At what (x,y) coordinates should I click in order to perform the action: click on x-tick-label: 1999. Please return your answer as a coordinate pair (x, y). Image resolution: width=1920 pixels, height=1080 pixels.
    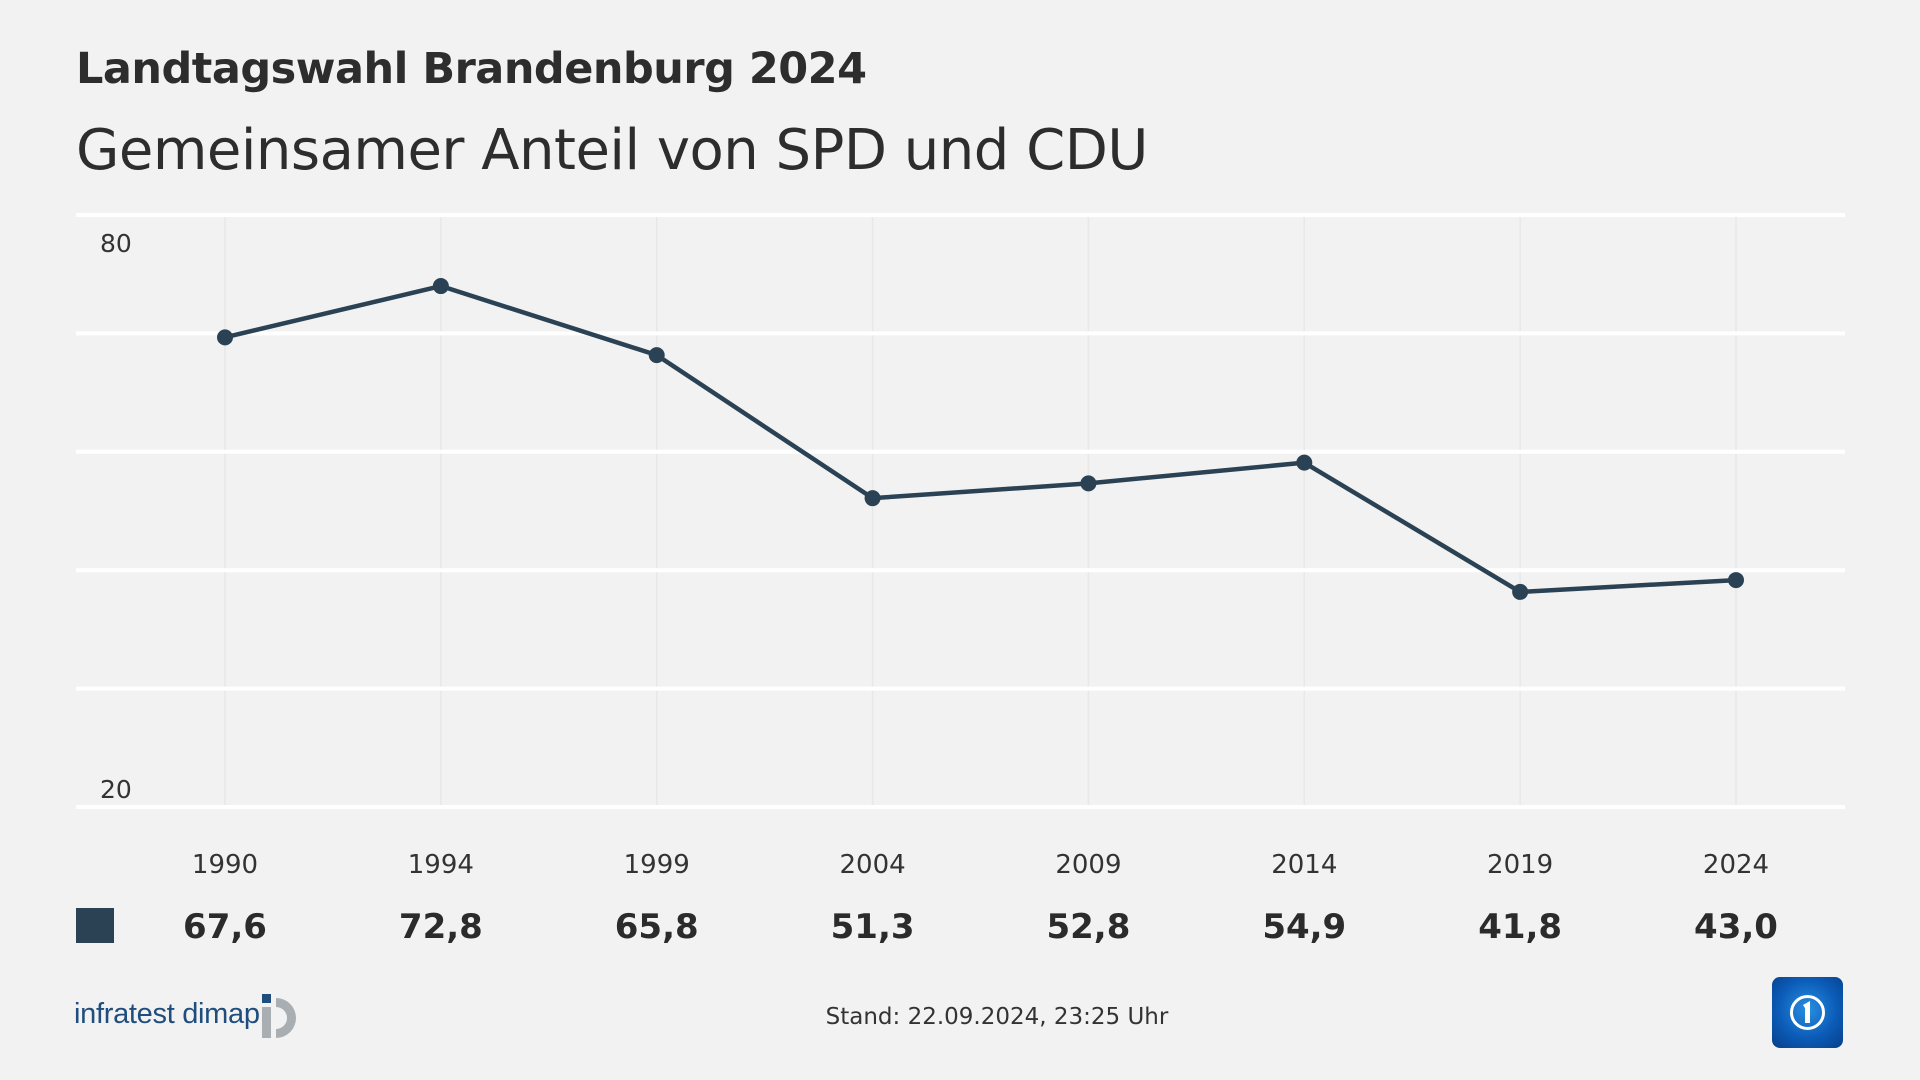
    Looking at the image, I should click on (657, 865).